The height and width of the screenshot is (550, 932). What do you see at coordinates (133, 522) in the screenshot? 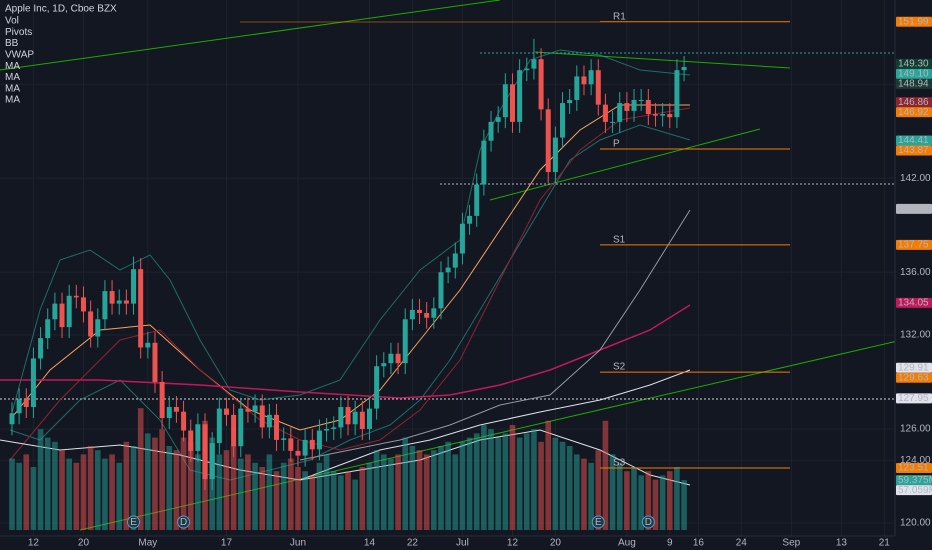
I see `event-label: E` at bounding box center [133, 522].